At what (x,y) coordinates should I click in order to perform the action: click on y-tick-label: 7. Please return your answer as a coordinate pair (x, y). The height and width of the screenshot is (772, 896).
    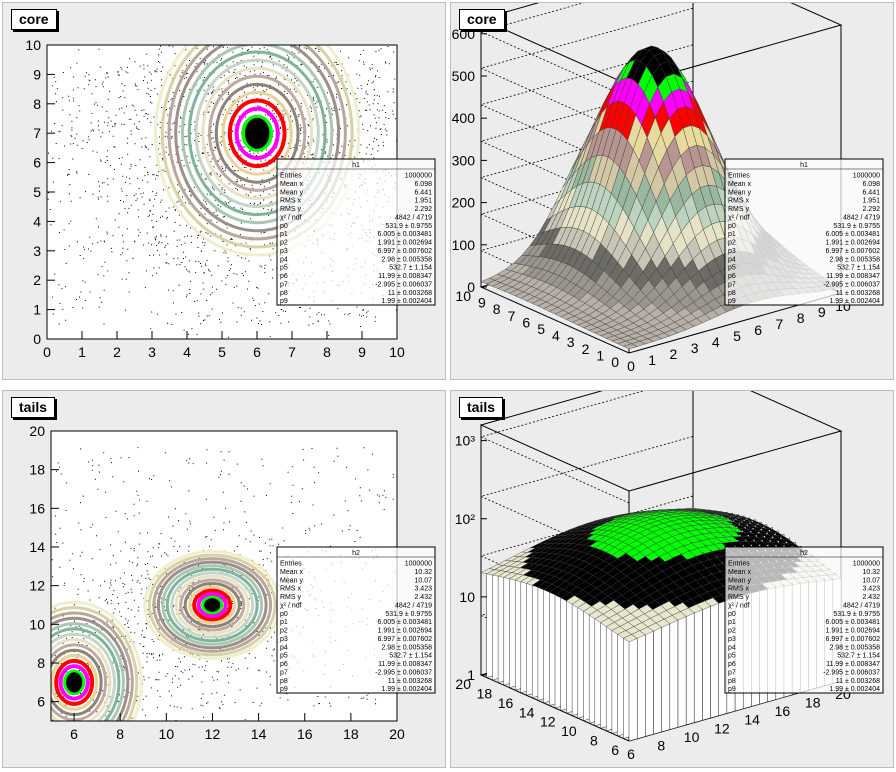
    Looking at the image, I should click on (512, 316).